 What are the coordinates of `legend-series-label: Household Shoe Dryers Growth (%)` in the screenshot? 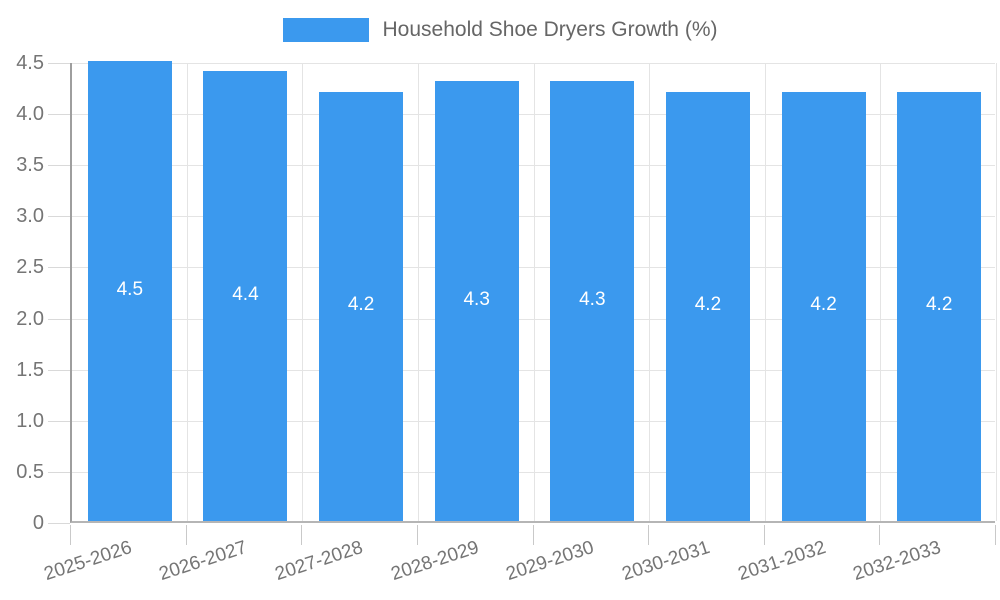 It's located at (550, 29).